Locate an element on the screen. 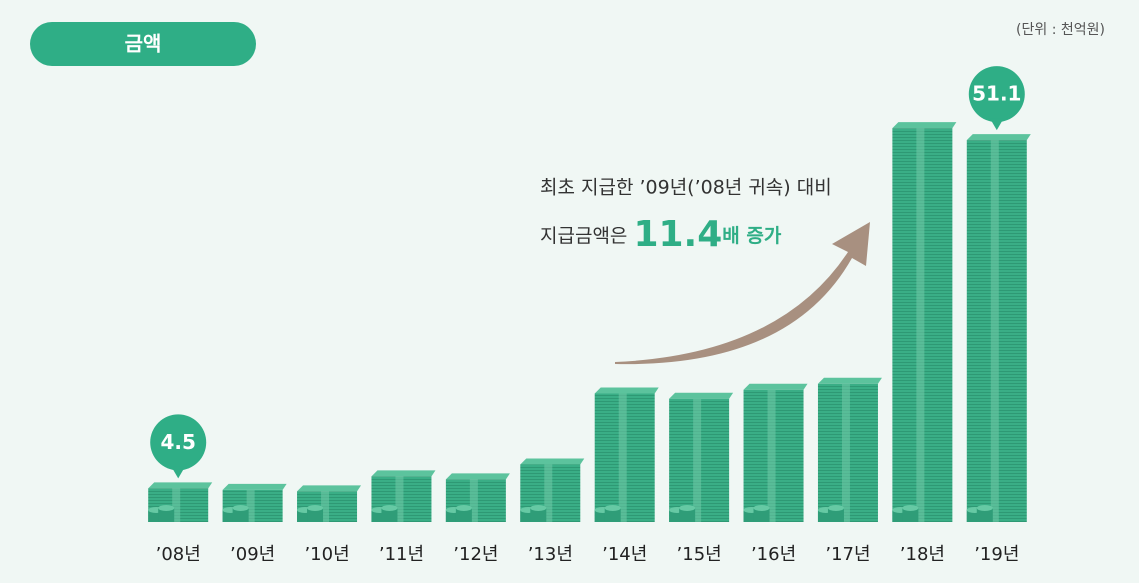 This screenshot has height=583, width=1139. badge is located at coordinates (143, 44).